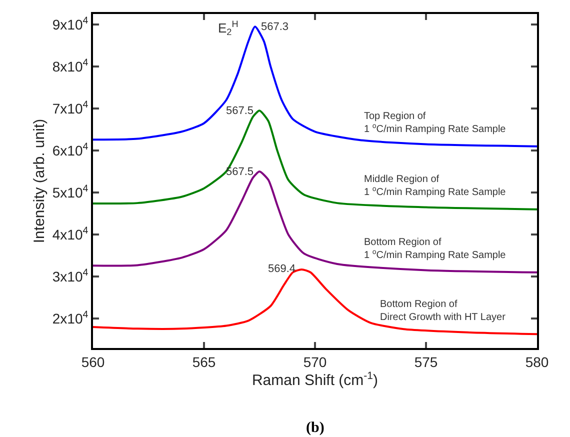 The image size is (570, 437). I want to click on y-tick-label: 5x10$^{4}$, so click(70, 192).